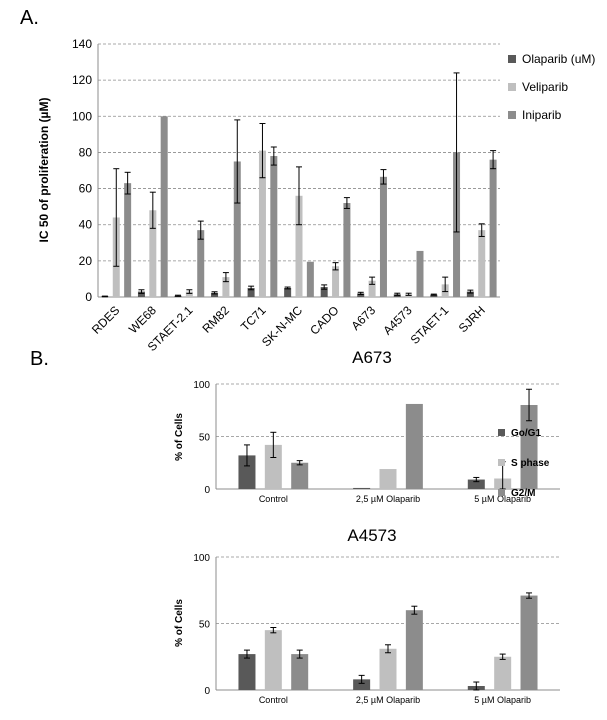  I want to click on chart-title: A673, so click(372, 357).